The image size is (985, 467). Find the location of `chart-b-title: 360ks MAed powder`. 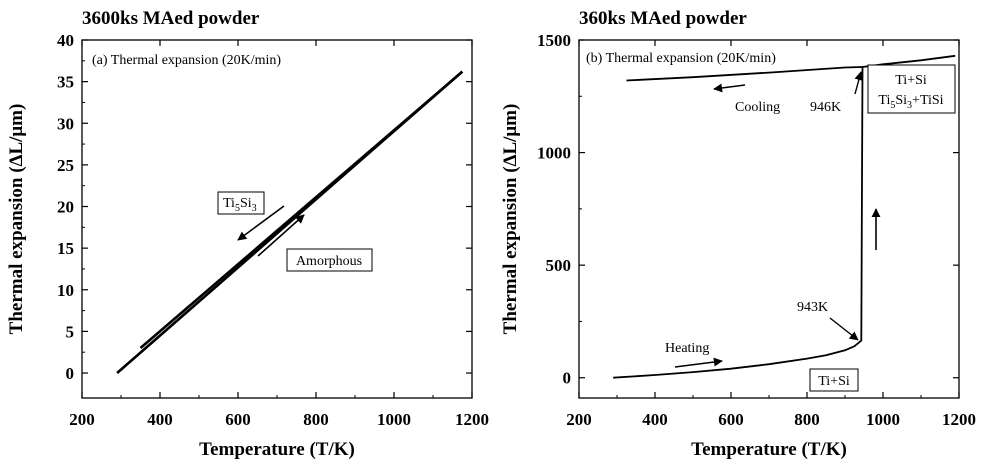

chart-b-title: 360ks MAed powder is located at coordinates (663, 18).